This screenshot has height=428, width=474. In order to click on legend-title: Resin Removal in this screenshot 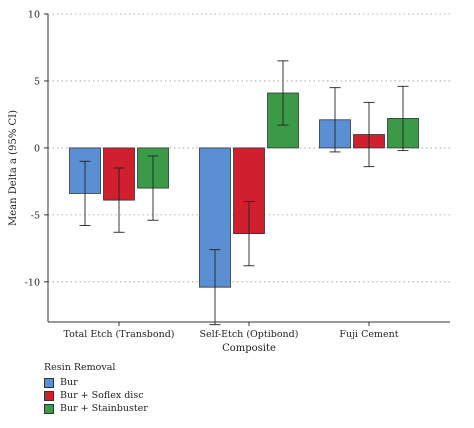, I will do `click(80, 367)`.